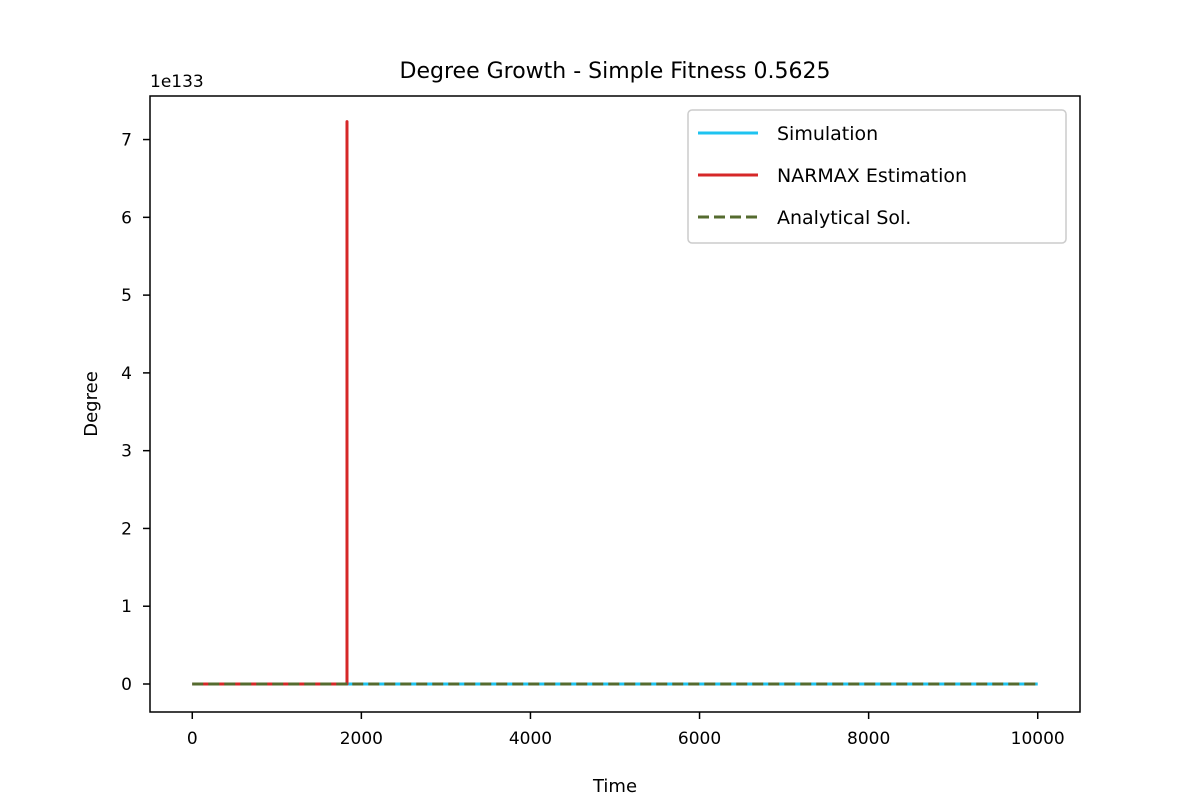  Describe the element at coordinates (126, 141) in the screenshot. I see `y-tick-label: 7` at that location.